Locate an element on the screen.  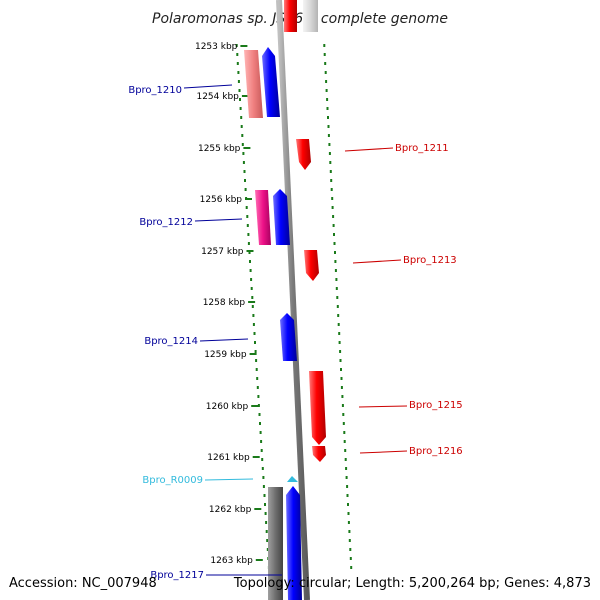
tick-label: 1253 kbp is located at coordinates (216, 47).